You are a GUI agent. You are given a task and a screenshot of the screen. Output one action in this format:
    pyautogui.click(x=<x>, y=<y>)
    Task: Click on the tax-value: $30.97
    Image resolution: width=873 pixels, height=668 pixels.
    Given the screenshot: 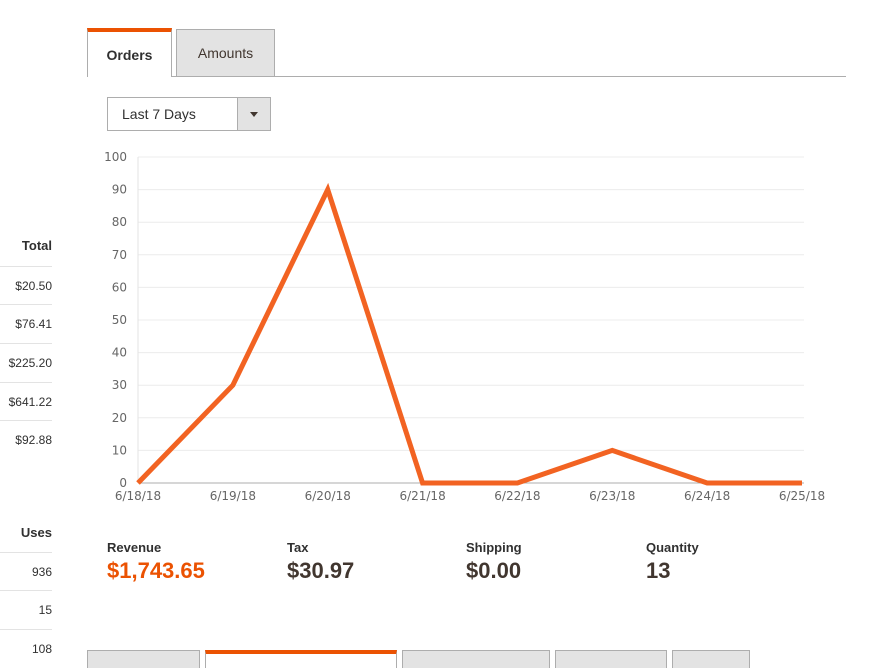 What is the action you would take?
    pyautogui.click(x=321, y=570)
    